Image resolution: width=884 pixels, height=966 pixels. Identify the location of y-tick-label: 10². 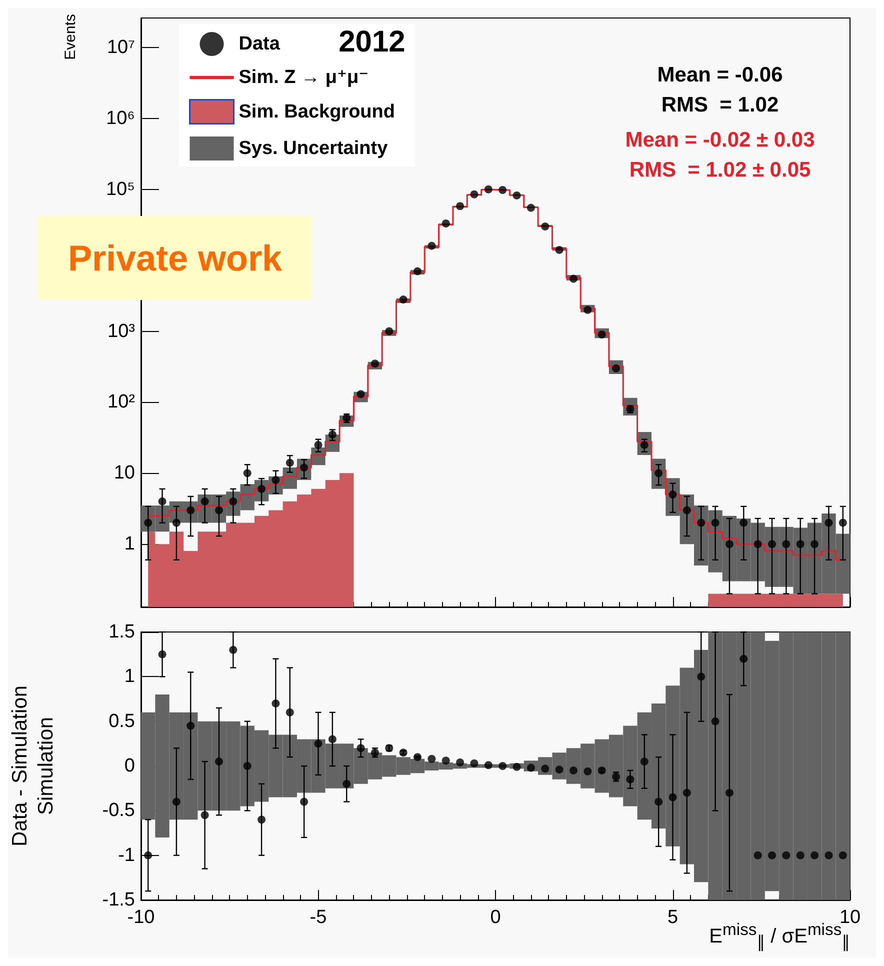
(121, 402).